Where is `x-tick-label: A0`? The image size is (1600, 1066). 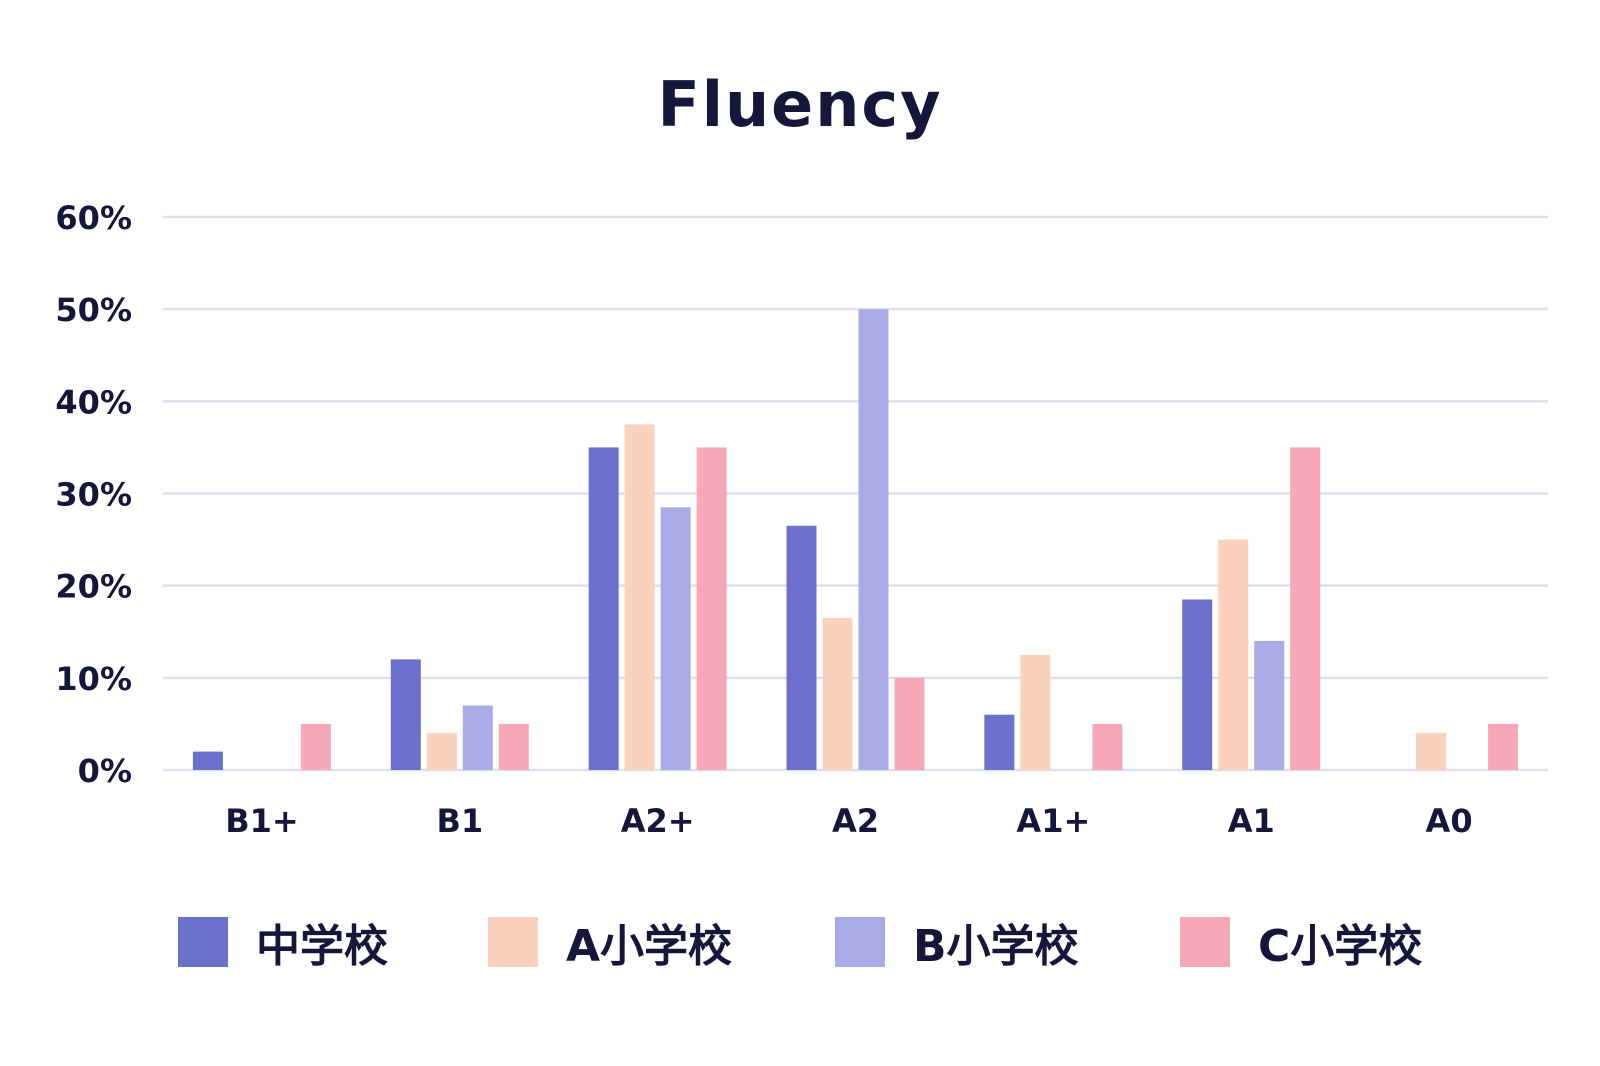
x-tick-label: A0 is located at coordinates (1449, 821).